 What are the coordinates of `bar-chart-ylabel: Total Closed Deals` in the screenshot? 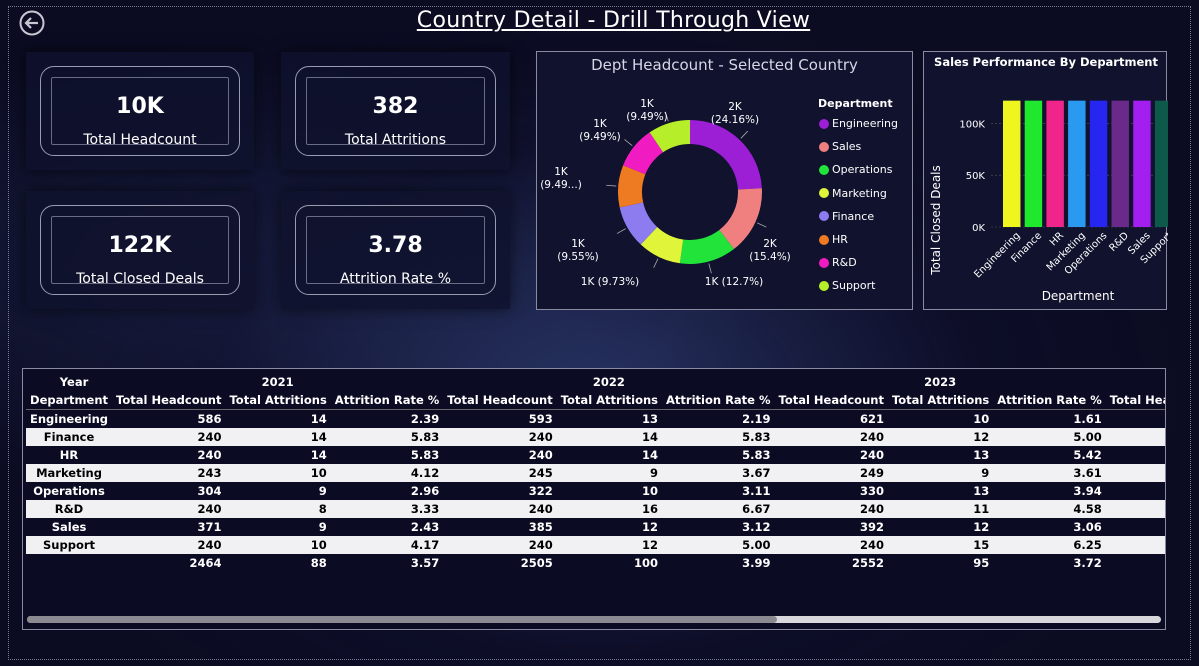 It's located at (936, 220).